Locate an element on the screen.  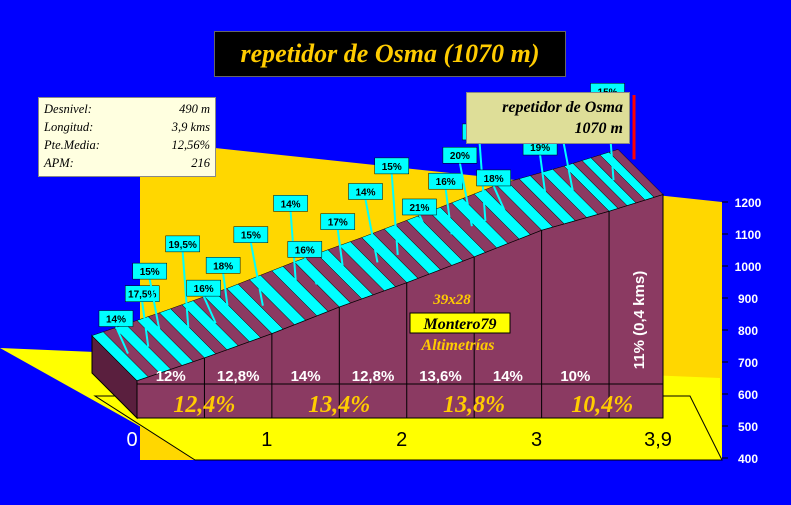
credit-author-box is located at coordinates (460, 323).